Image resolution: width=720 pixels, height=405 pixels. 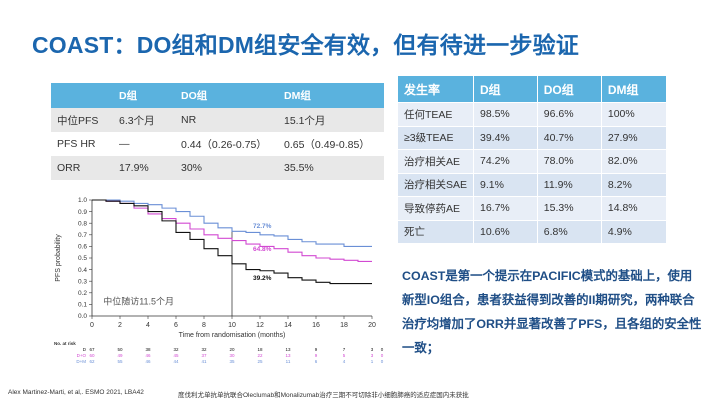 I want to click on table-cell: 任何TEAE, so click(x=436, y=114).